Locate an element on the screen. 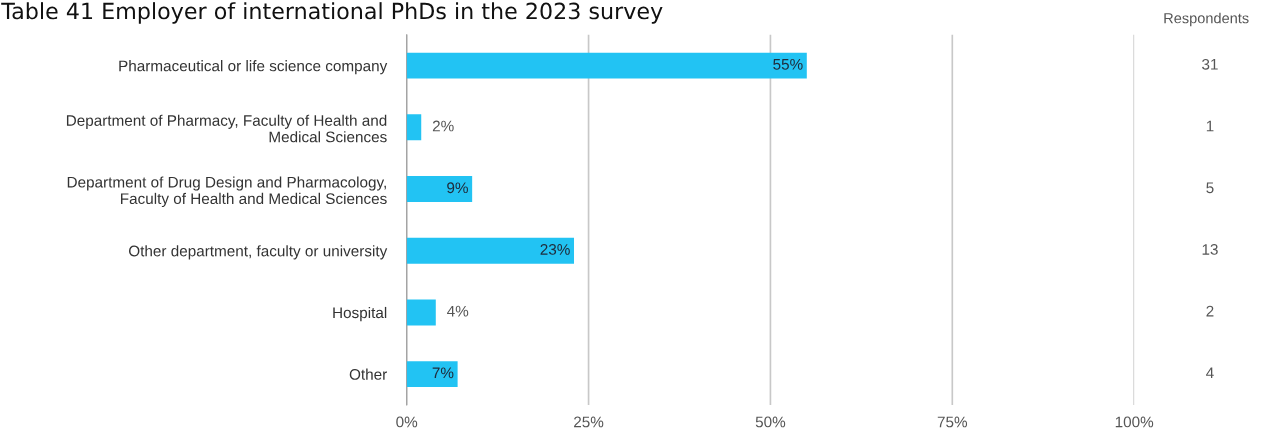 The height and width of the screenshot is (432, 1263). y-tick-label: Other is located at coordinates (368, 374).